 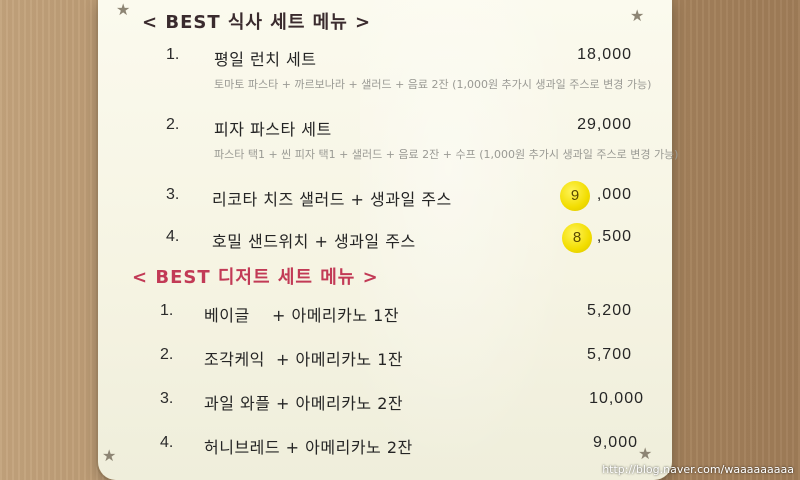 What do you see at coordinates (614, 194) in the screenshot?
I see `item-price: ,000` at bounding box center [614, 194].